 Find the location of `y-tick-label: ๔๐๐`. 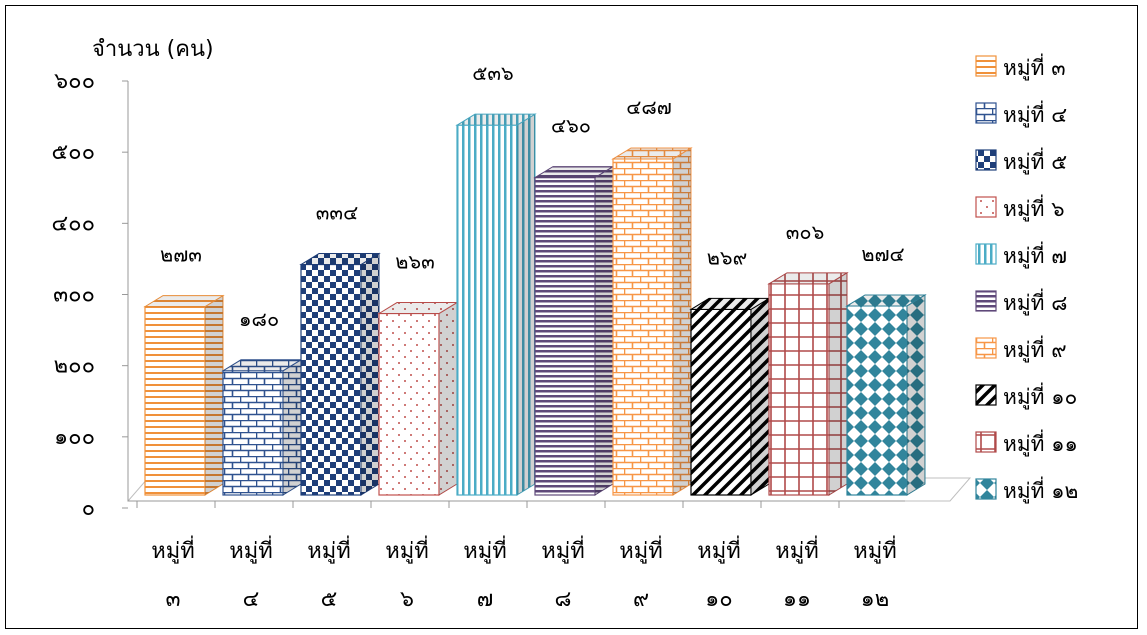

y-tick-label: ๔๐๐ is located at coordinates (73, 223).